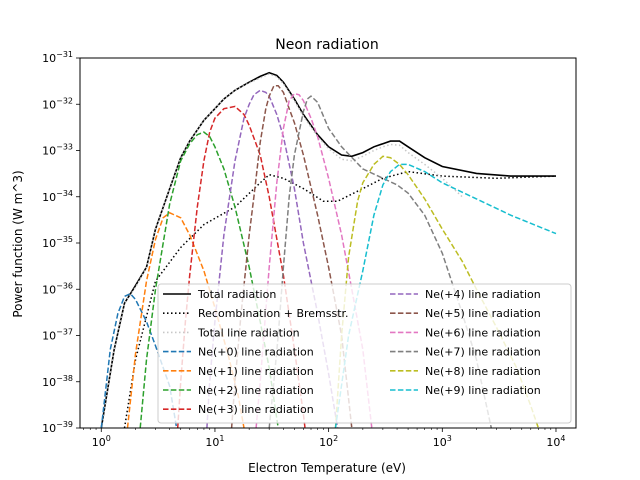 The height and width of the screenshot is (480, 640). I want to click on x-tick-label-3: 10³, so click(442, 441).